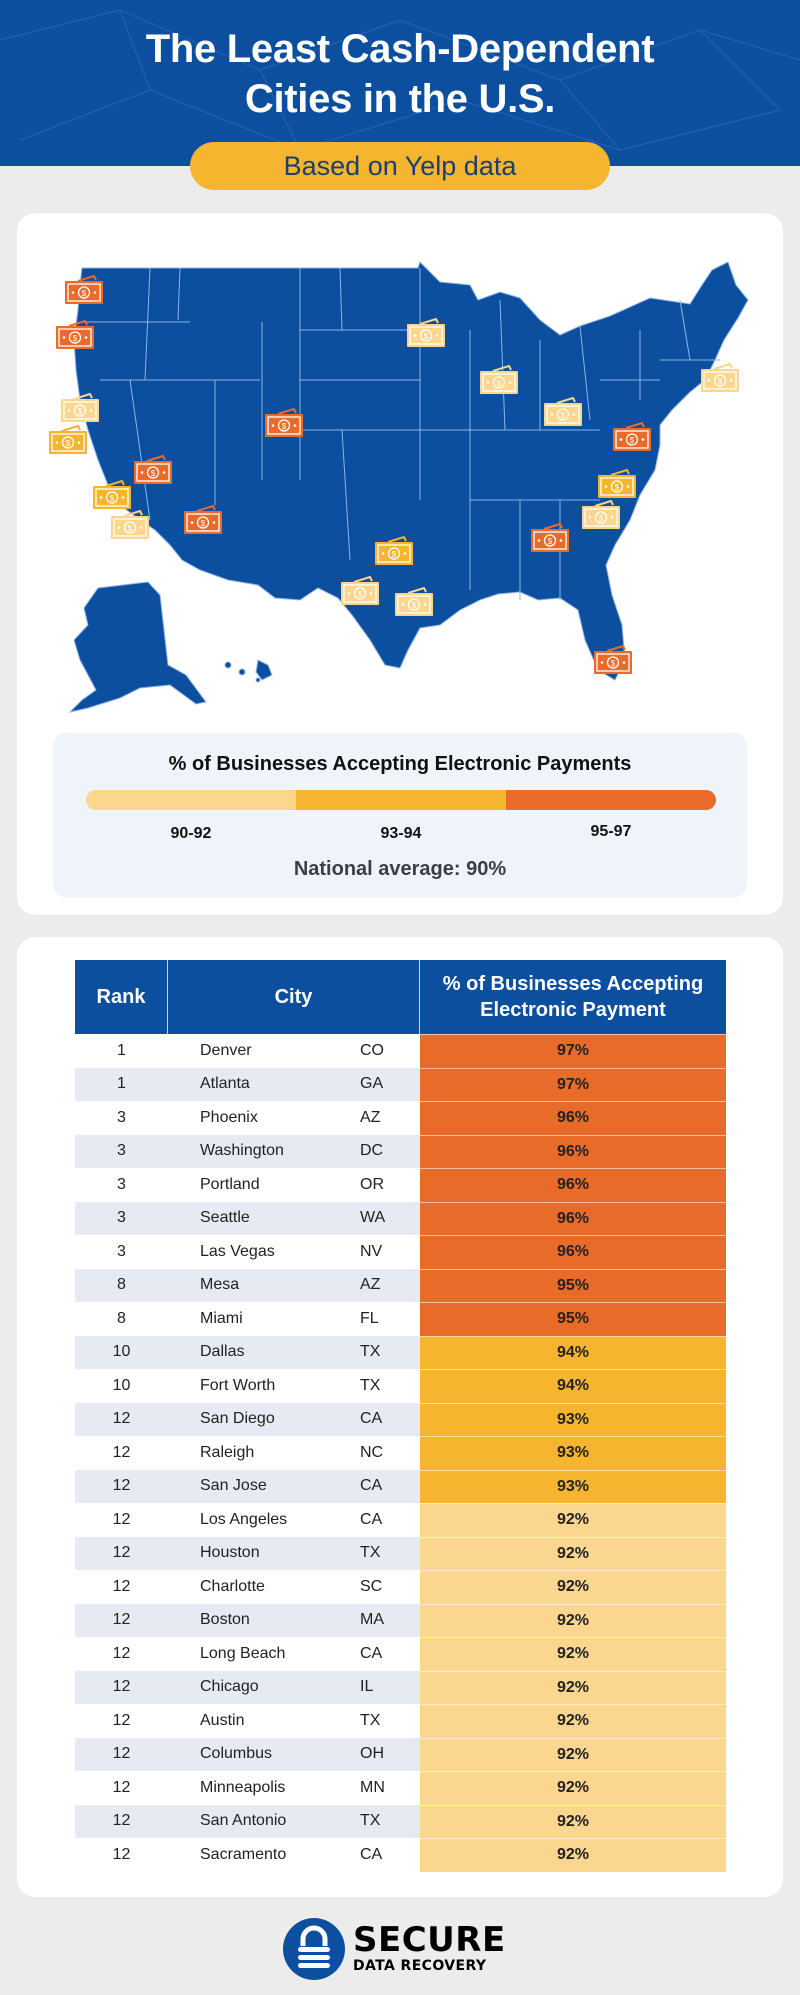 This screenshot has height=1995, width=800. What do you see at coordinates (247, 1084) in the screenshot?
I see `row-left: 1 Atlanta GA` at bounding box center [247, 1084].